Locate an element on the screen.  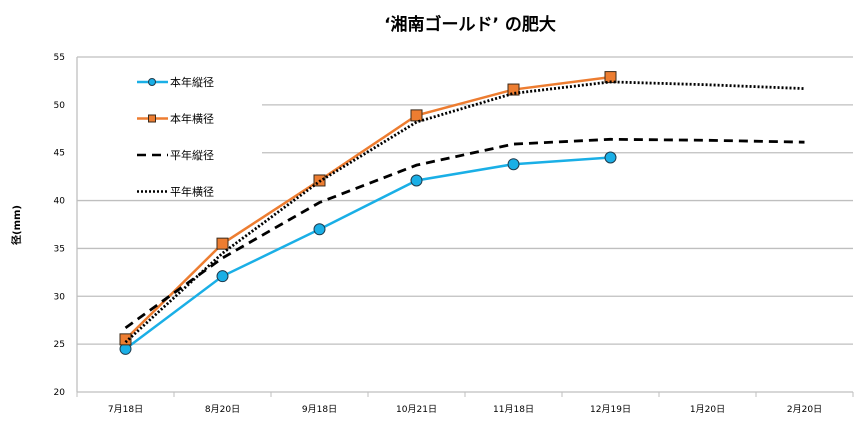
x-tick-label: 12月19日 is located at coordinates (610, 409).